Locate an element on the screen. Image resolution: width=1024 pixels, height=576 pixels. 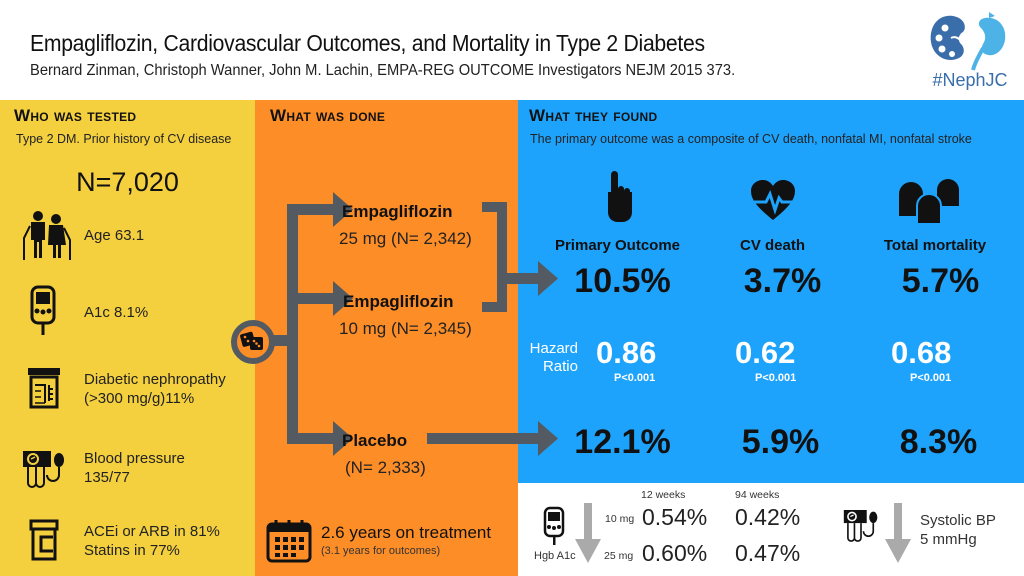
arrow-head-placebo is located at coordinates (548, 438).